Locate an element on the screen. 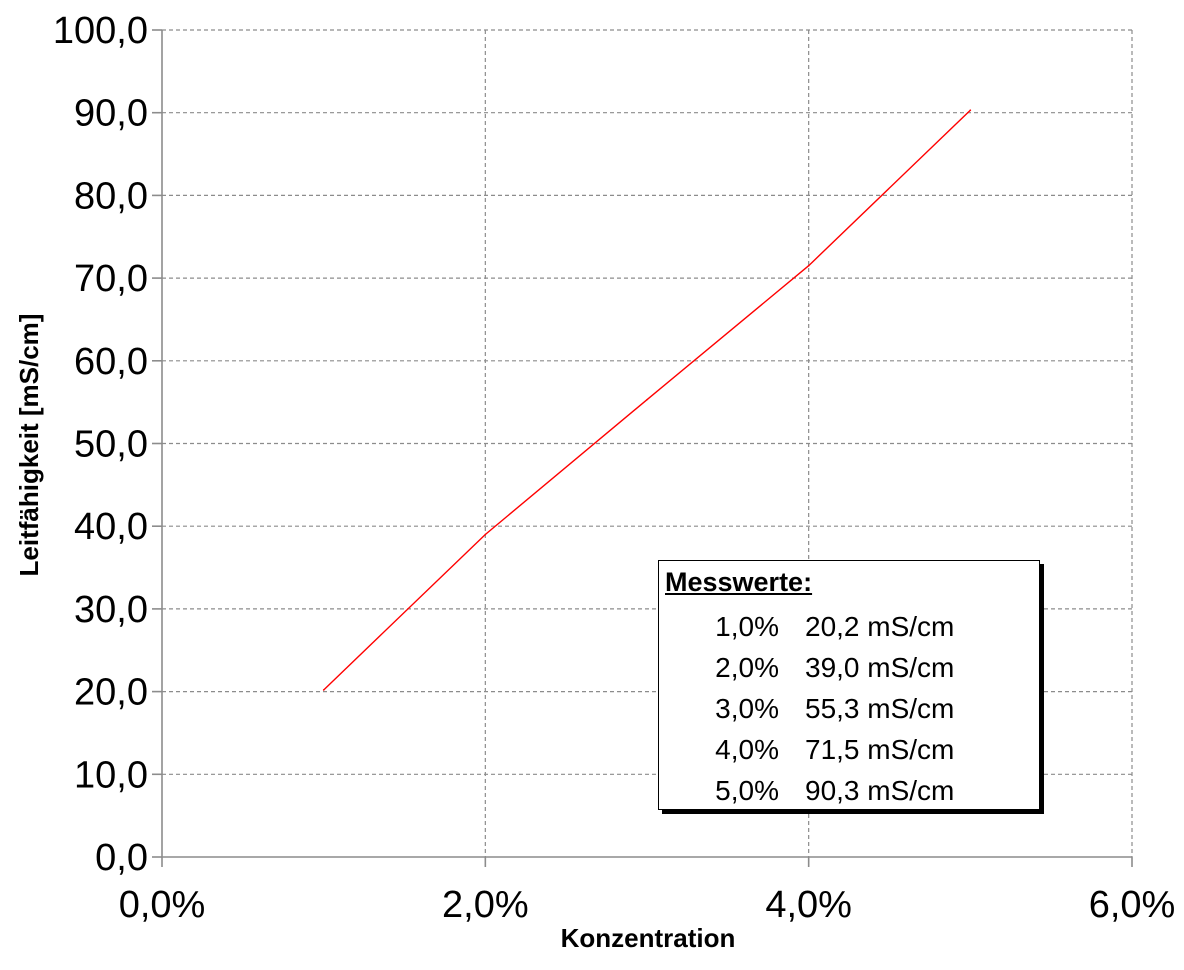 The width and height of the screenshot is (1184, 970). legend-row-conductivity: 90,3 mS/cm is located at coordinates (880, 790).